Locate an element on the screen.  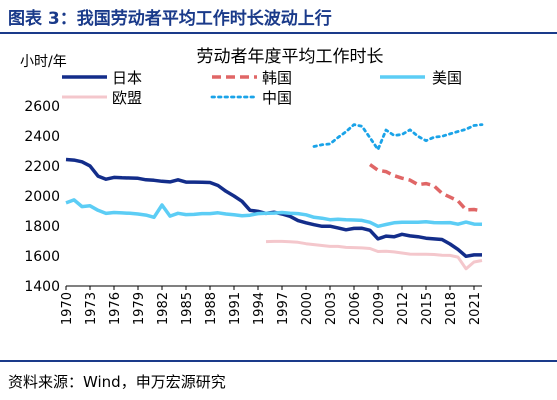
legend-label-0: 日本 is located at coordinates (127, 78).